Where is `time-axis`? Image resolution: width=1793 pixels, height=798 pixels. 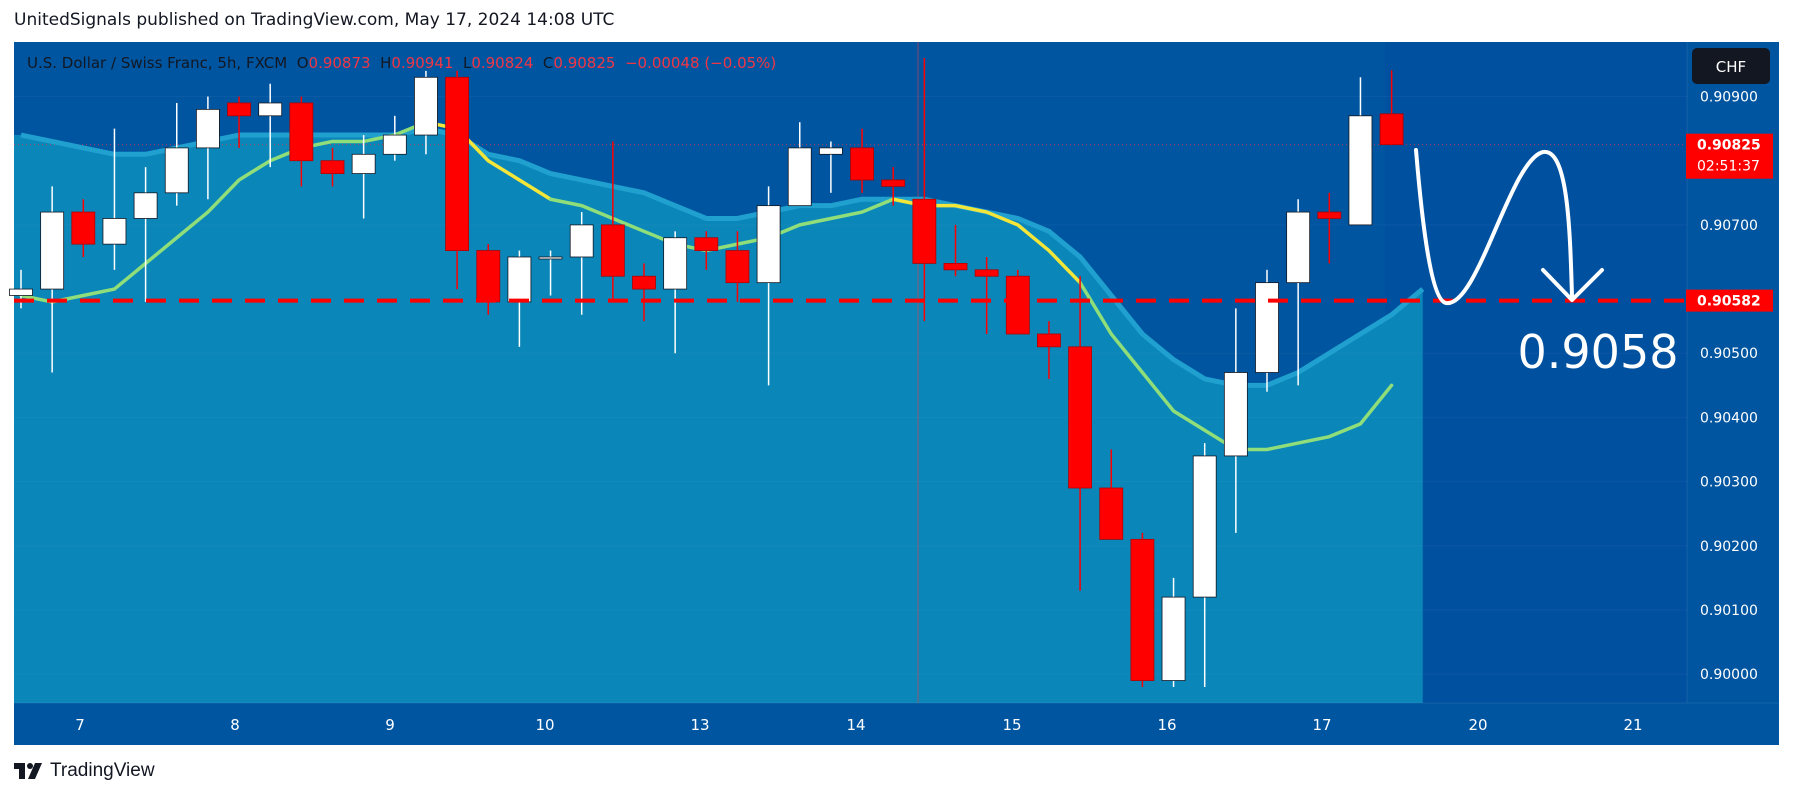
time-axis is located at coordinates (896, 724).